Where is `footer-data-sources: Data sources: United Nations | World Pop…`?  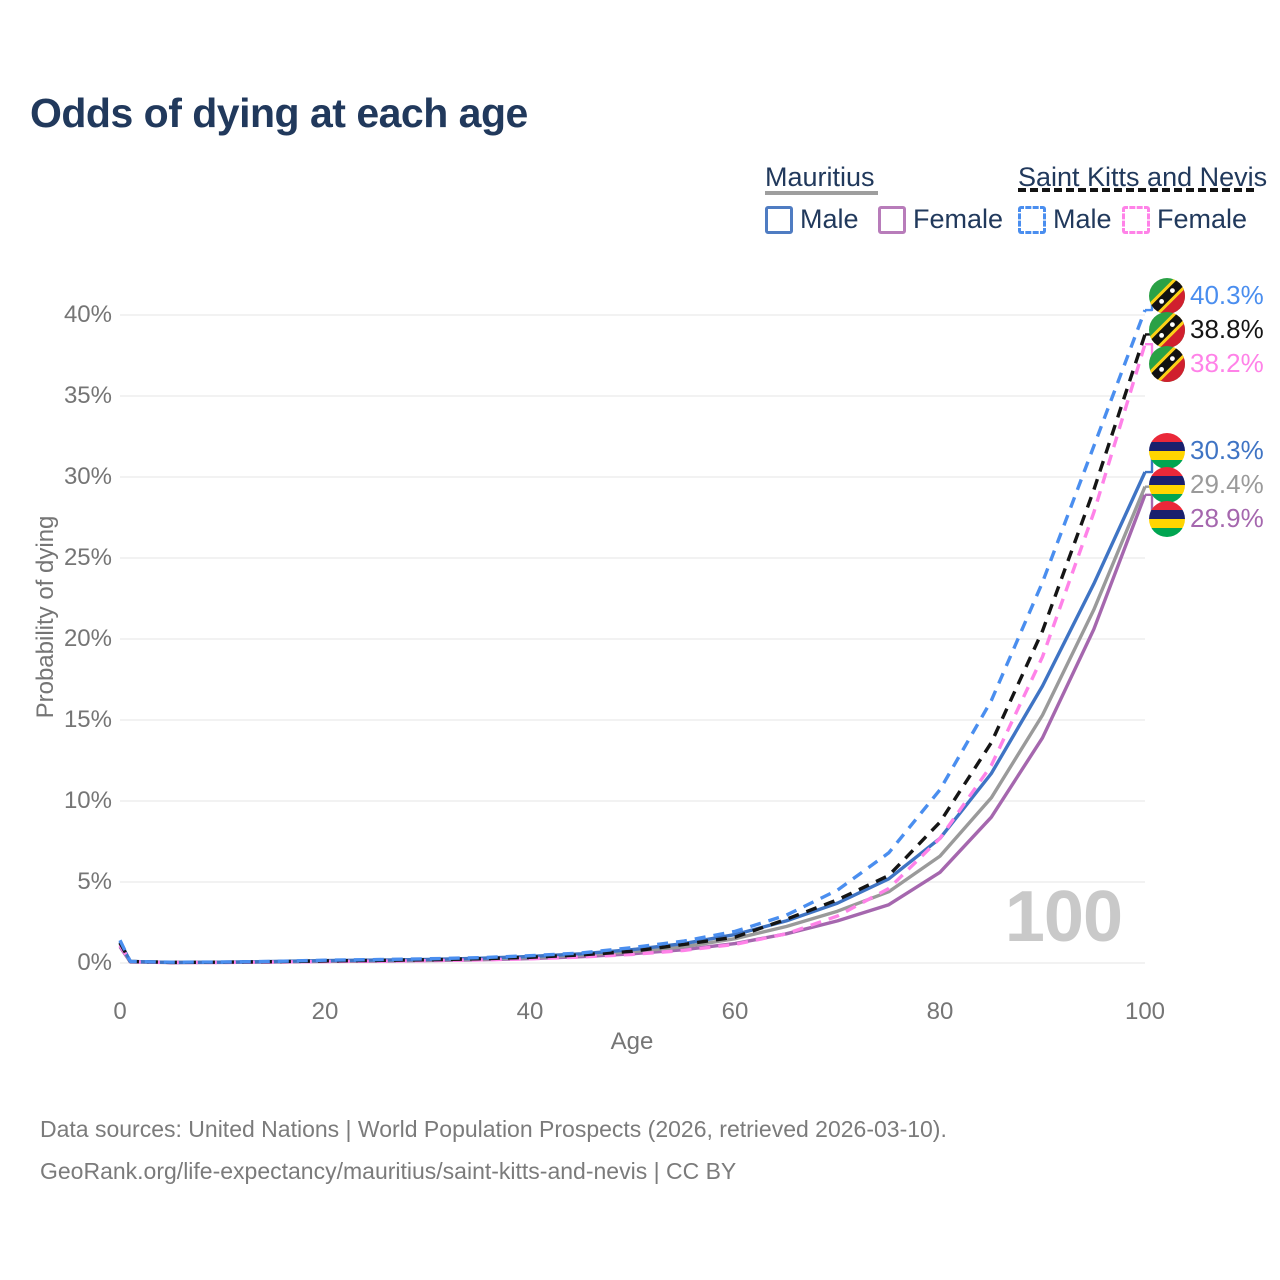 footer-data-sources: Data sources: United Nations | World Pop… is located at coordinates (493, 1129).